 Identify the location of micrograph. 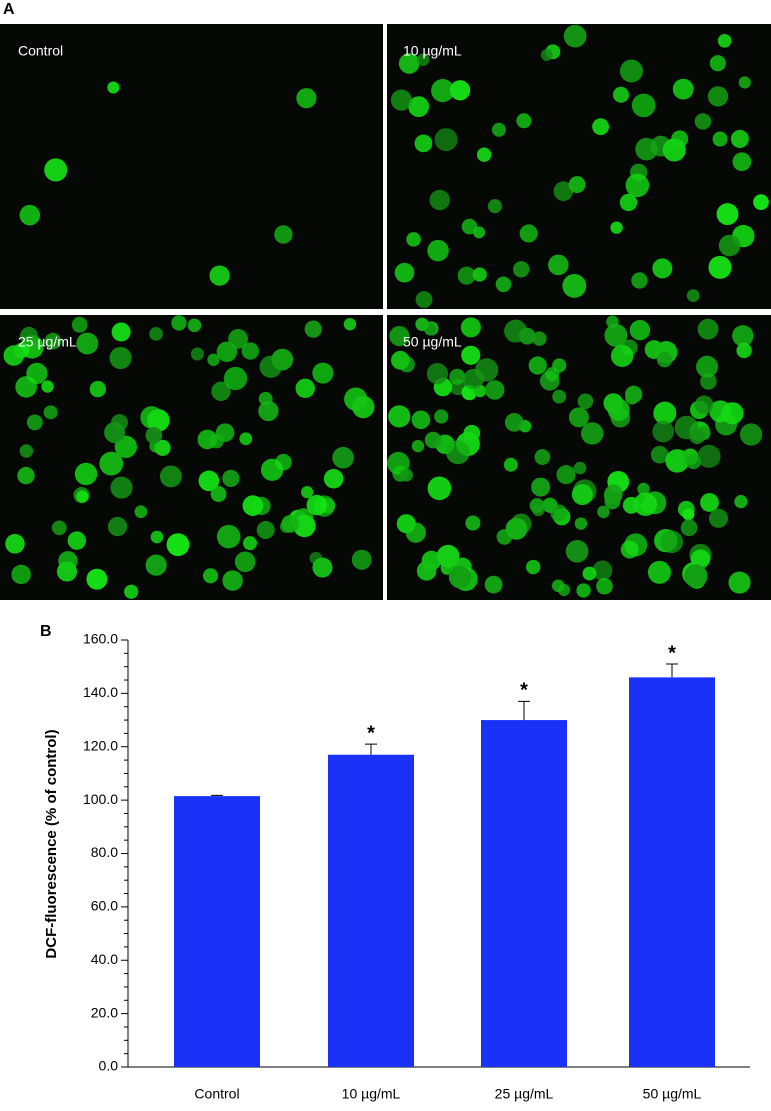
(579, 166).